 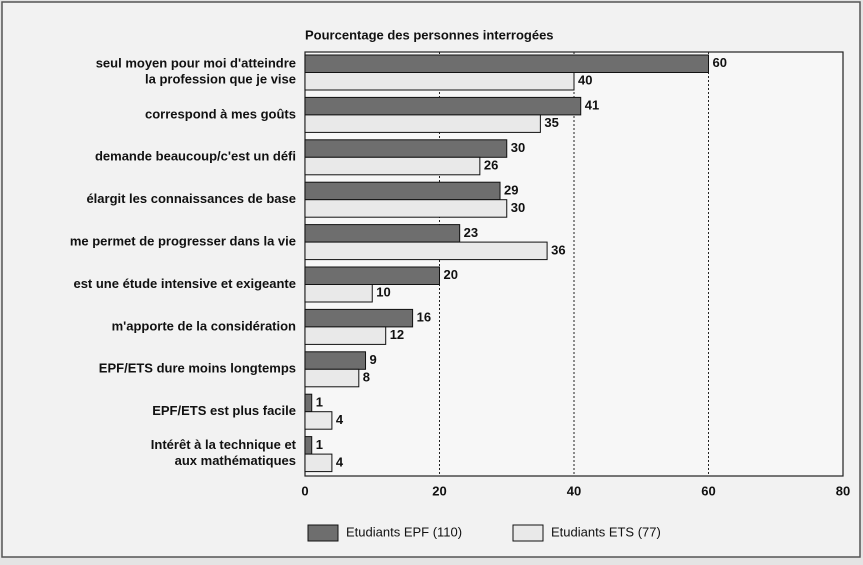 I want to click on value-label: 10, so click(x=383, y=292).